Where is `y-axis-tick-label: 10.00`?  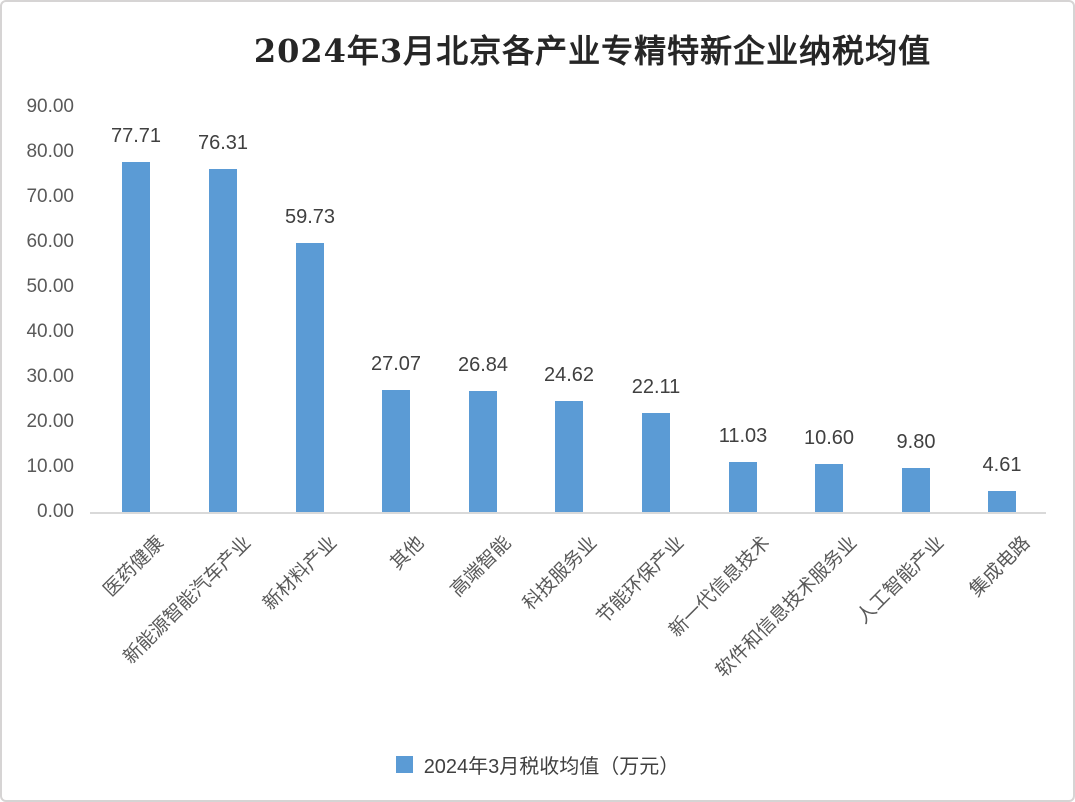
y-axis-tick-label: 10.00 is located at coordinates (50, 466).